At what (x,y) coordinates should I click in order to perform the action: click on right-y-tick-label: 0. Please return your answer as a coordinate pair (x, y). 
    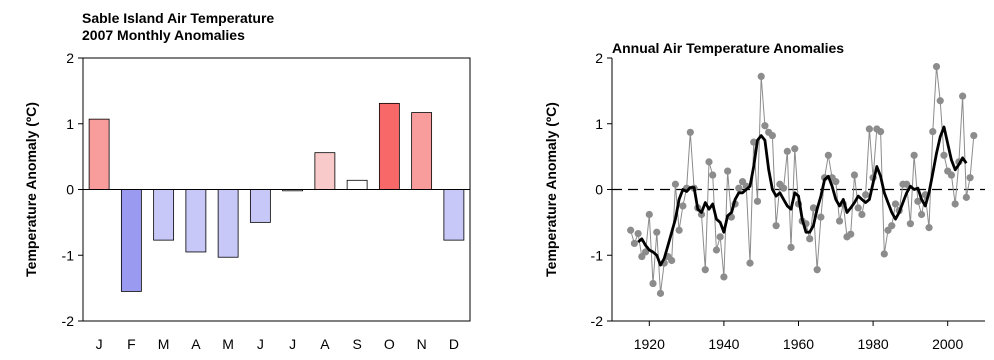
    Looking at the image, I should click on (599, 190).